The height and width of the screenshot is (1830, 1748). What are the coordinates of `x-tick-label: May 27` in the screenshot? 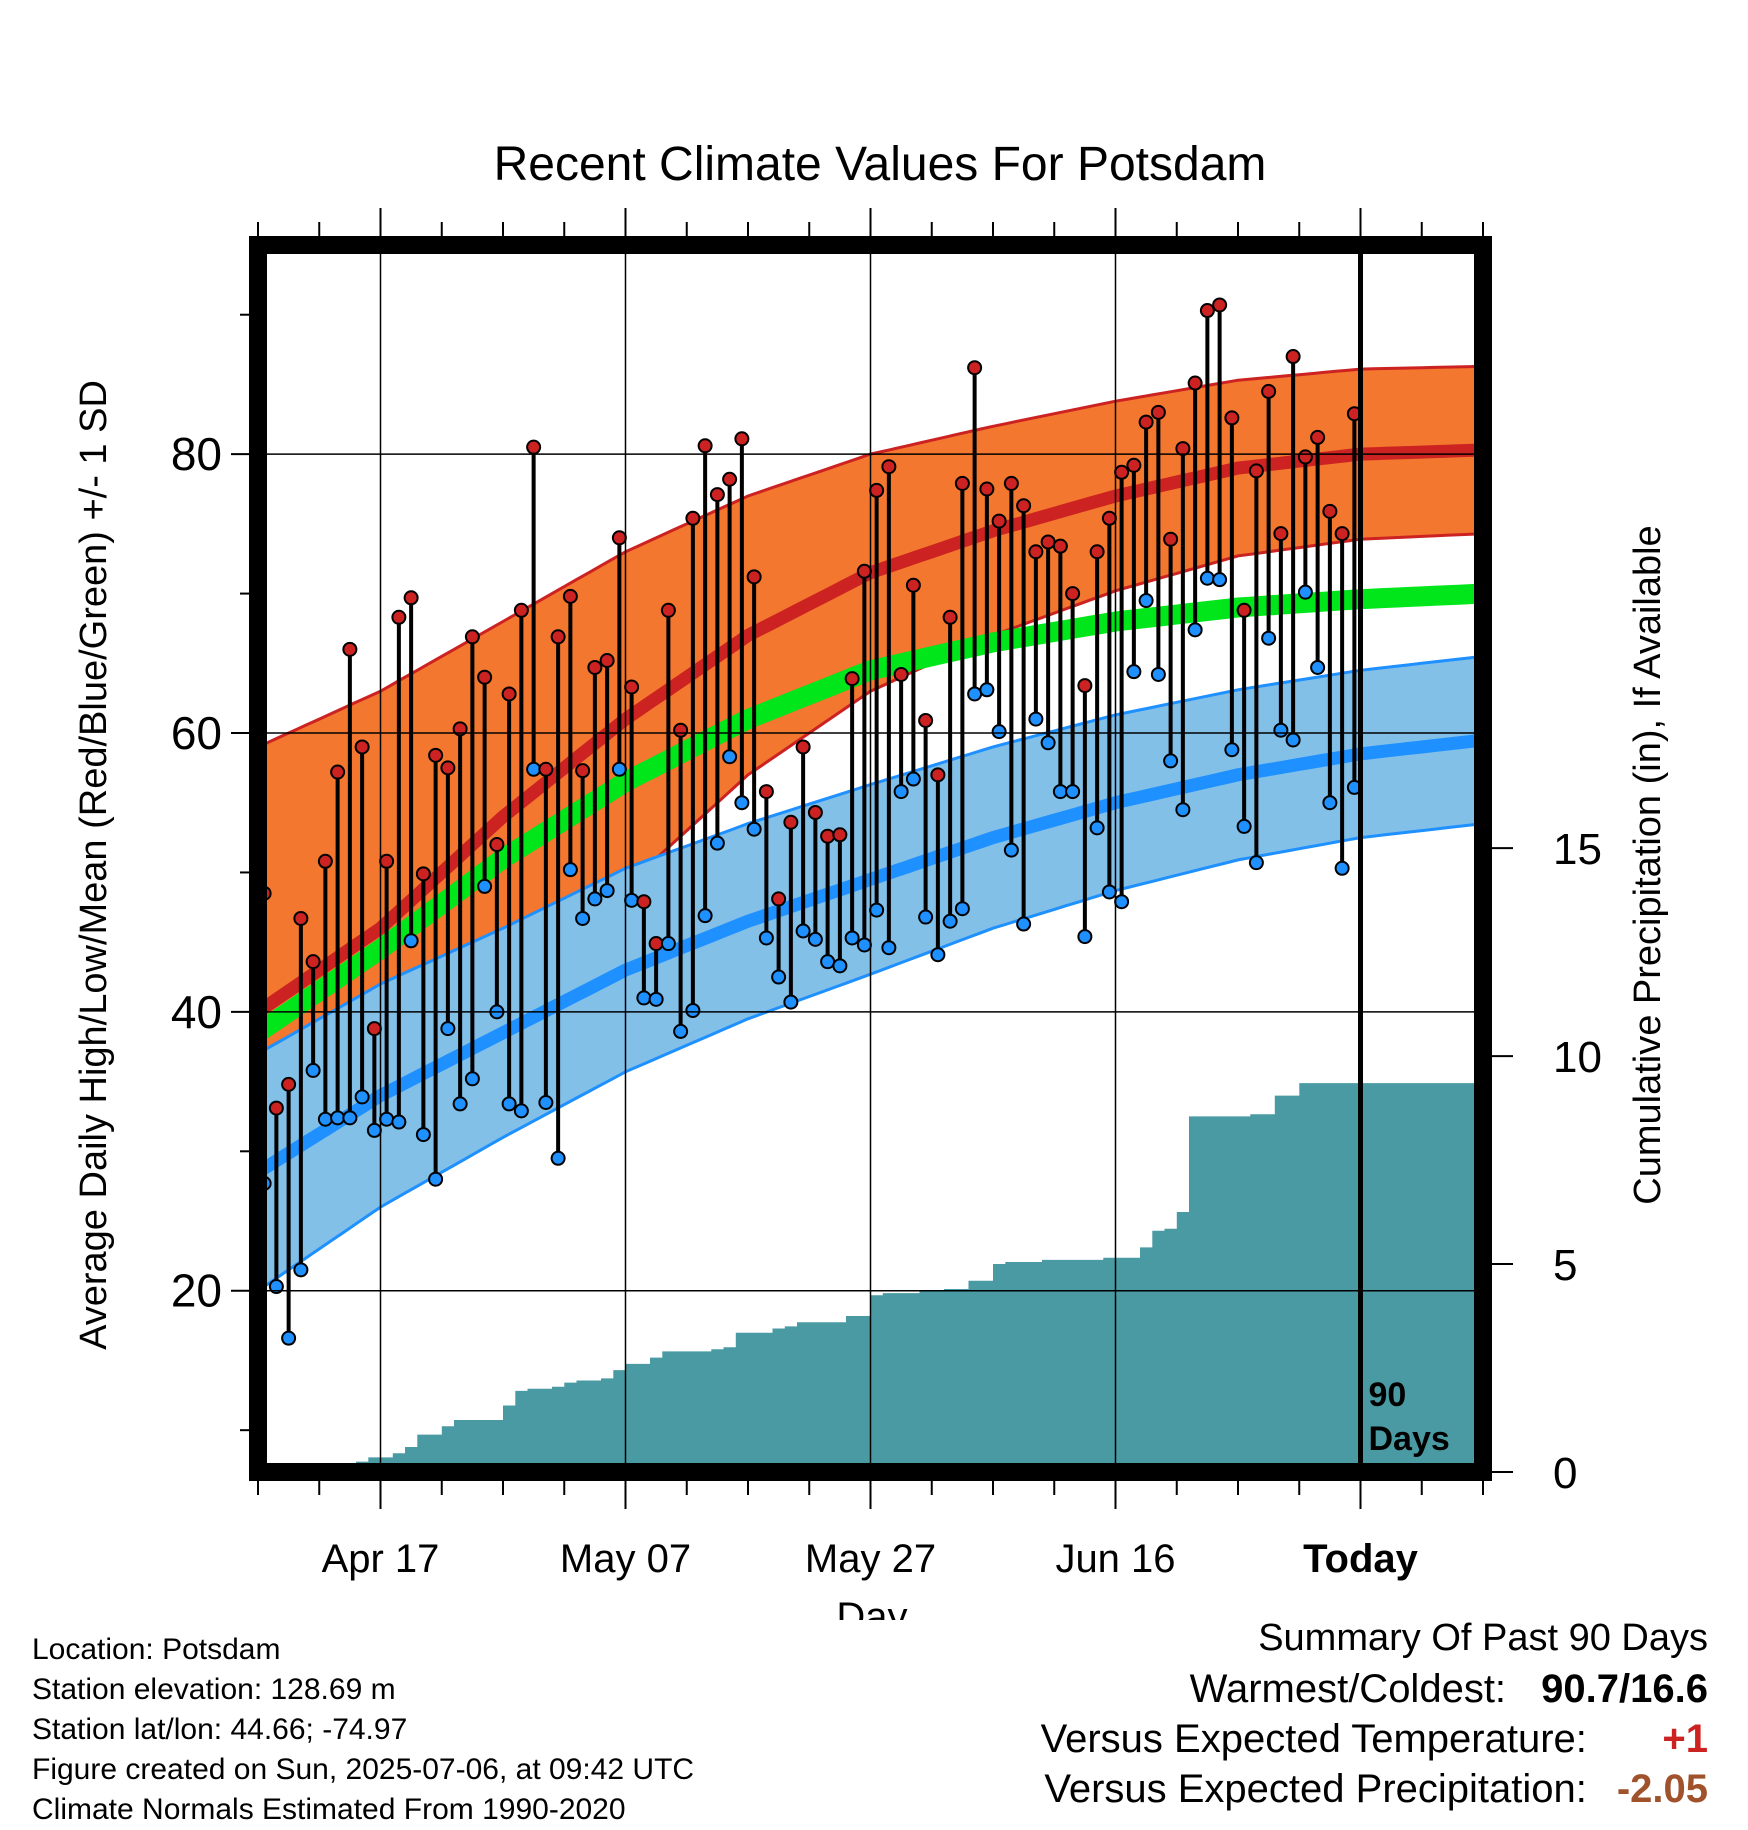 It's located at (870, 1559).